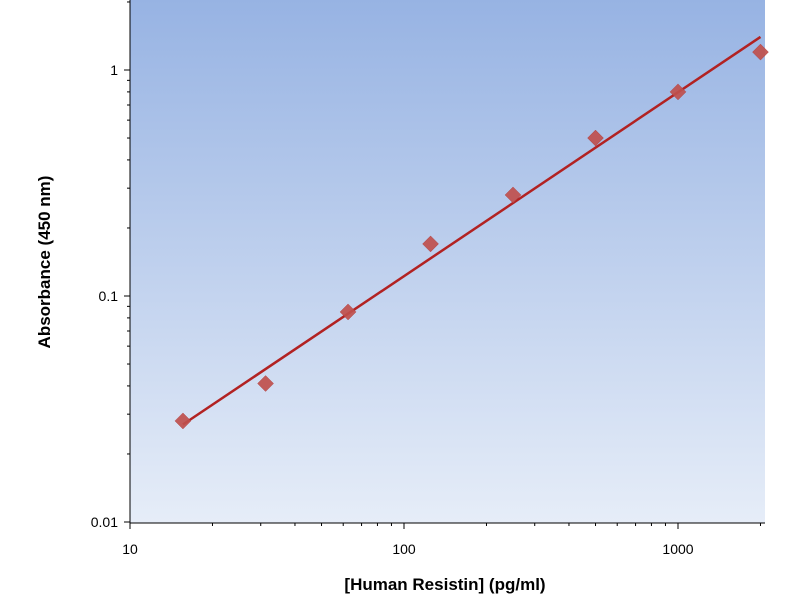 This screenshot has height=600, width=800. Describe the element at coordinates (44, 262) in the screenshot. I see `y-axis-title: Absorbance (450 nm)` at that location.